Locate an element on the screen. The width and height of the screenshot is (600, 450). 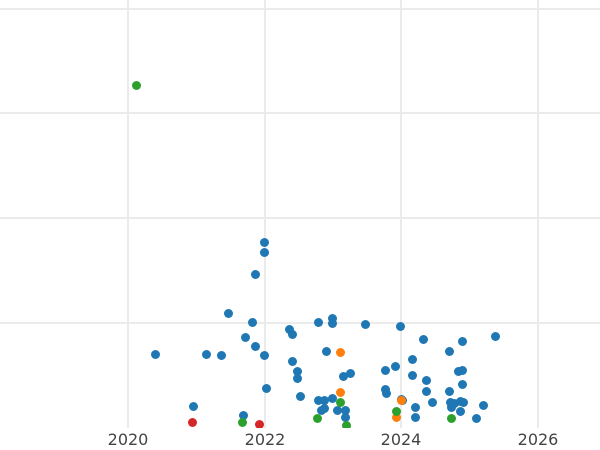
v-gridline-2020 is located at coordinates (128, 214).